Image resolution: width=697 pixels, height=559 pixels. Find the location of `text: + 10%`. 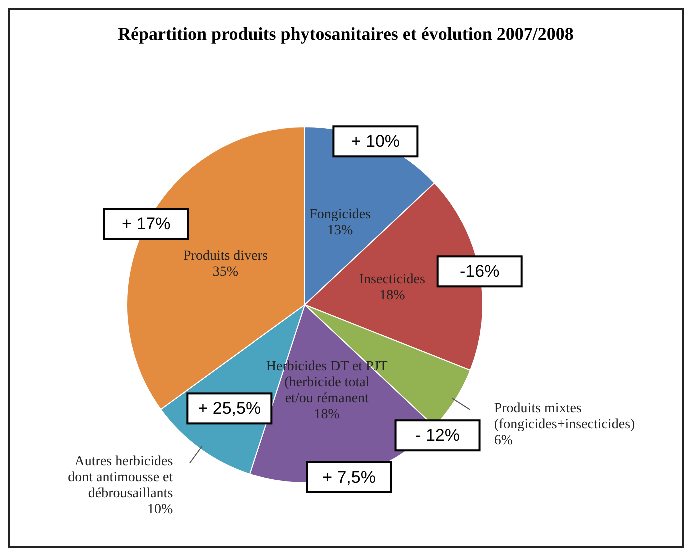

text: + 10% is located at coordinates (375, 142).